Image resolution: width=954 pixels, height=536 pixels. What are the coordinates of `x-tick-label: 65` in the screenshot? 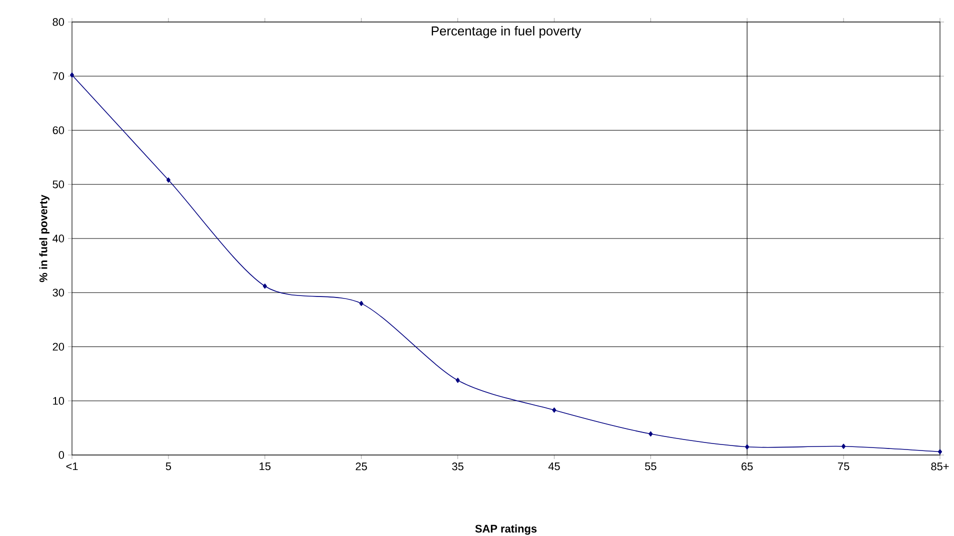 It's located at (747, 466).